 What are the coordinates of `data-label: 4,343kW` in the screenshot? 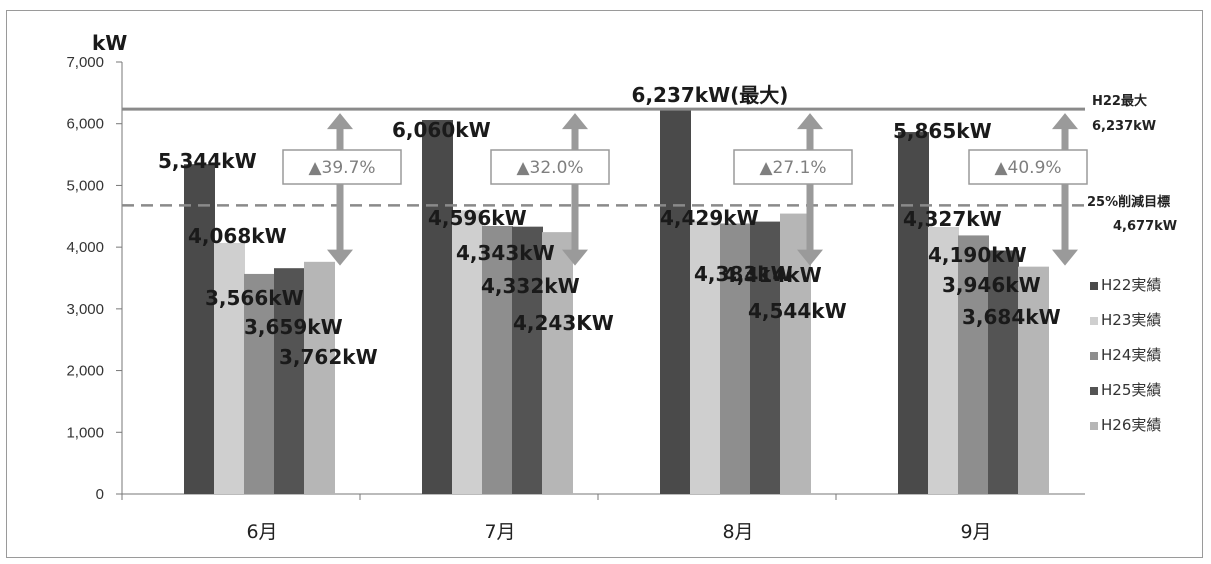 It's located at (505, 253).